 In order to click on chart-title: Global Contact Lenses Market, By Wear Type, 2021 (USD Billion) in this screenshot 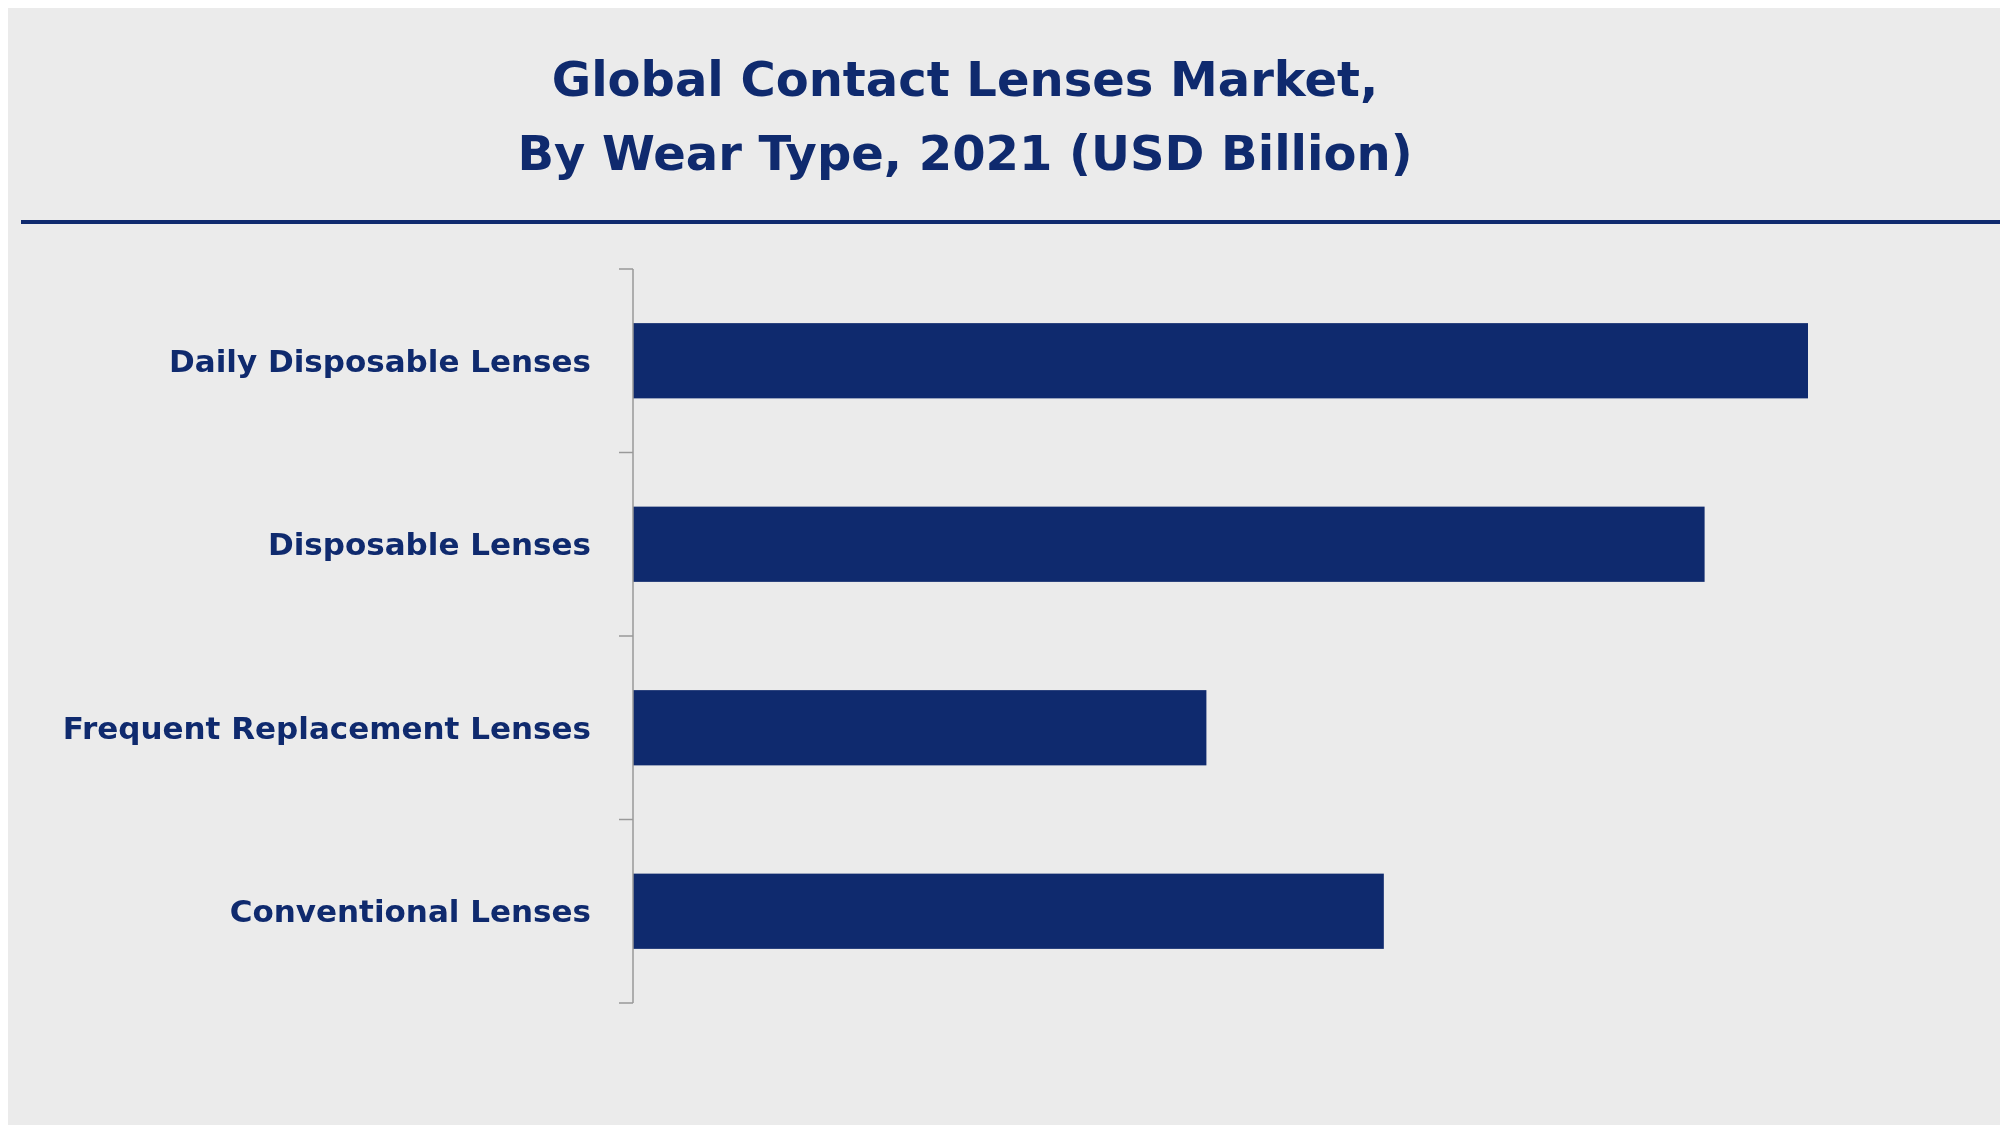, I will do `click(965, 116)`.